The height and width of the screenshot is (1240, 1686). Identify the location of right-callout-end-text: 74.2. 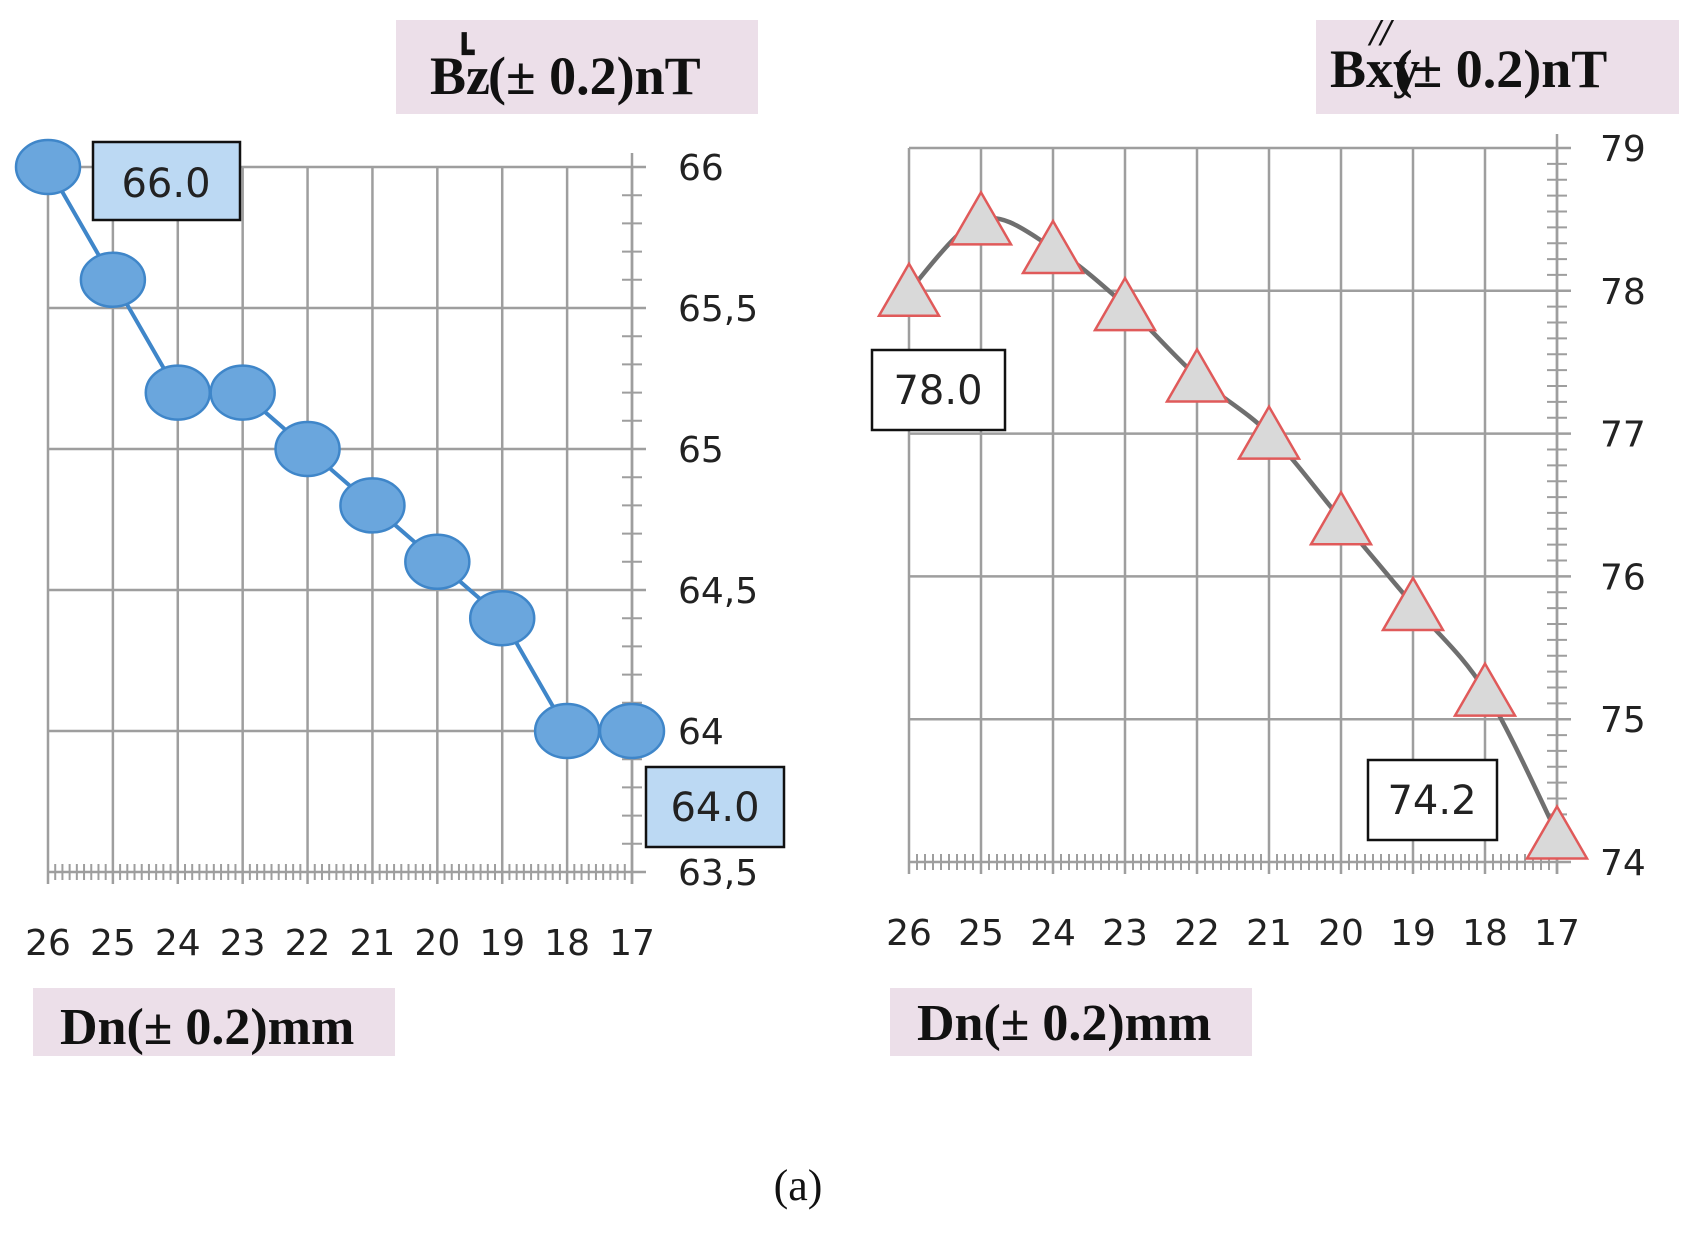
(1431, 801).